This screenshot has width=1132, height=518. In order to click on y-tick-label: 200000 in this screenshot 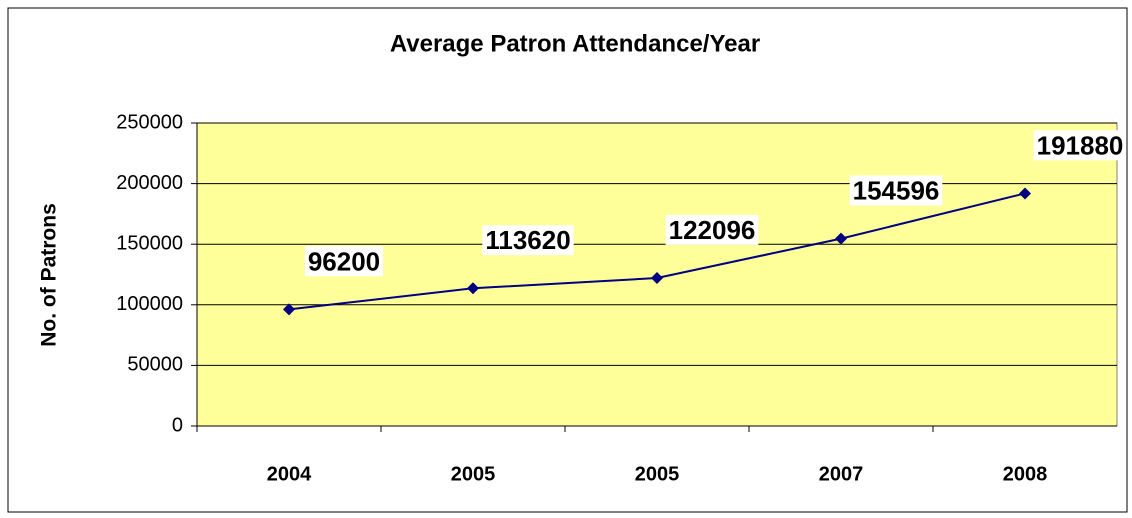, I will do `click(149, 183)`.